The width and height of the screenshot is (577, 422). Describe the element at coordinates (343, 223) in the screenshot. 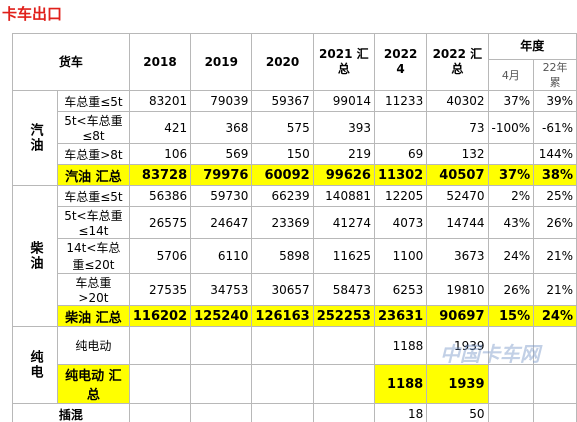

I see `value-cell: 41274` at that location.